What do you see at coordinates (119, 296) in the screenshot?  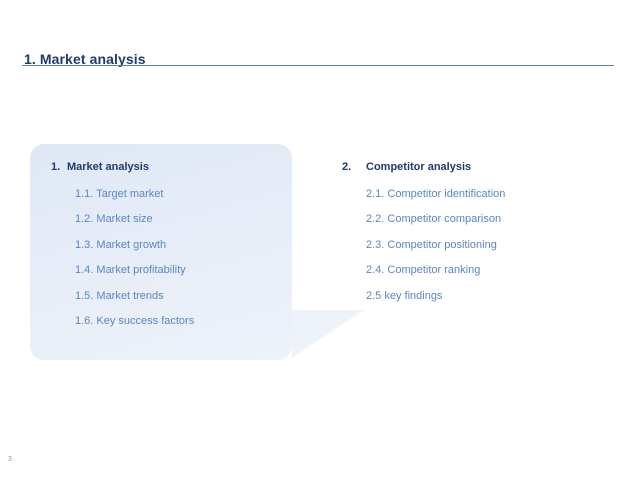 I see `list-item: 1.5. Market trends` at bounding box center [119, 296].